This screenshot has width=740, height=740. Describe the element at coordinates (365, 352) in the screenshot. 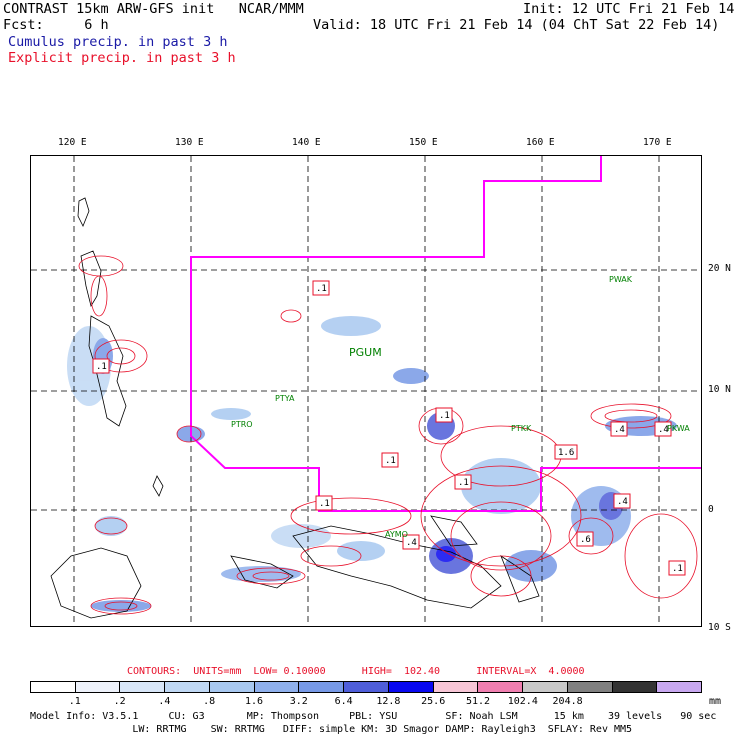

I see `station-label: PGUM` at that location.